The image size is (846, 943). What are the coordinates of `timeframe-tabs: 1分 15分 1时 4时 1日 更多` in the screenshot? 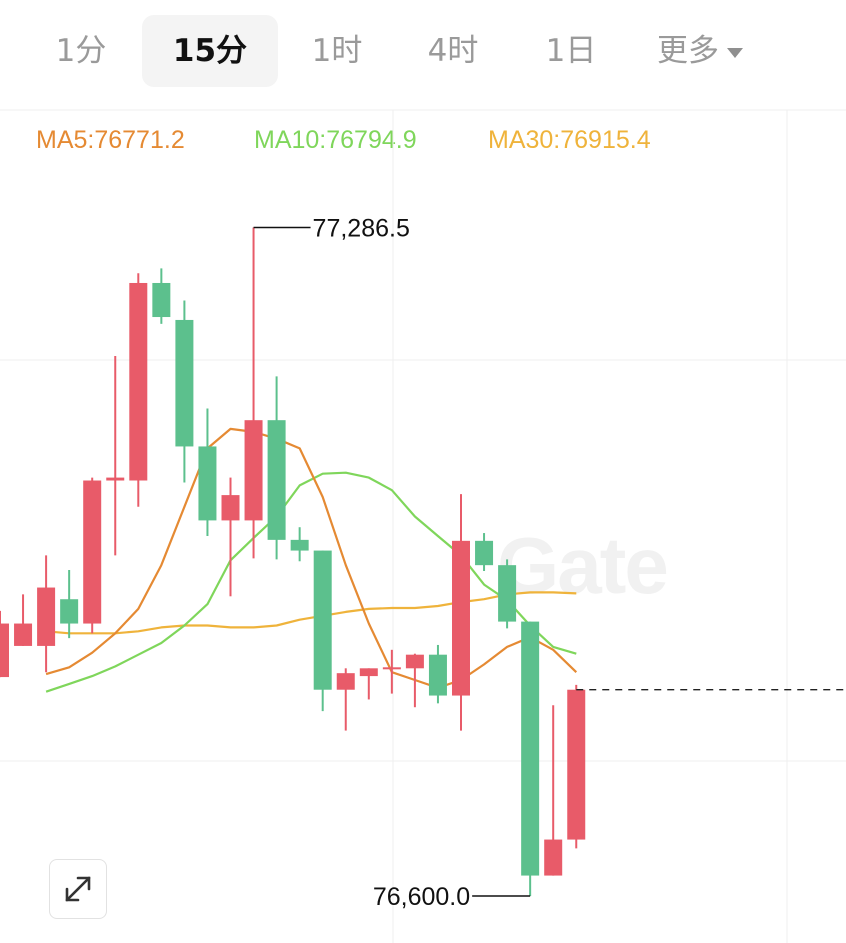 It's located at (423, 52).